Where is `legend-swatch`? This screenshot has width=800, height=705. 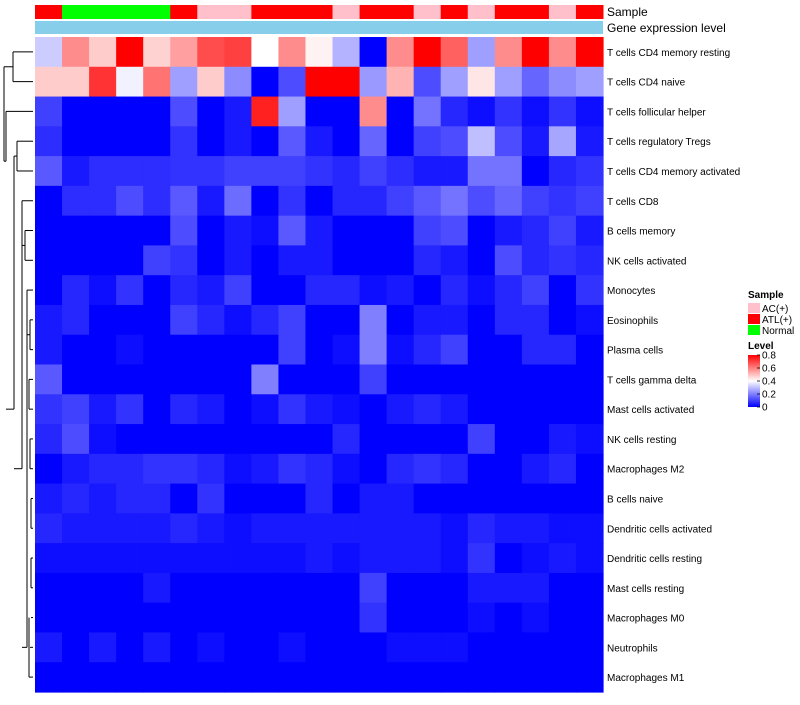
legend-swatch is located at coordinates (754, 330).